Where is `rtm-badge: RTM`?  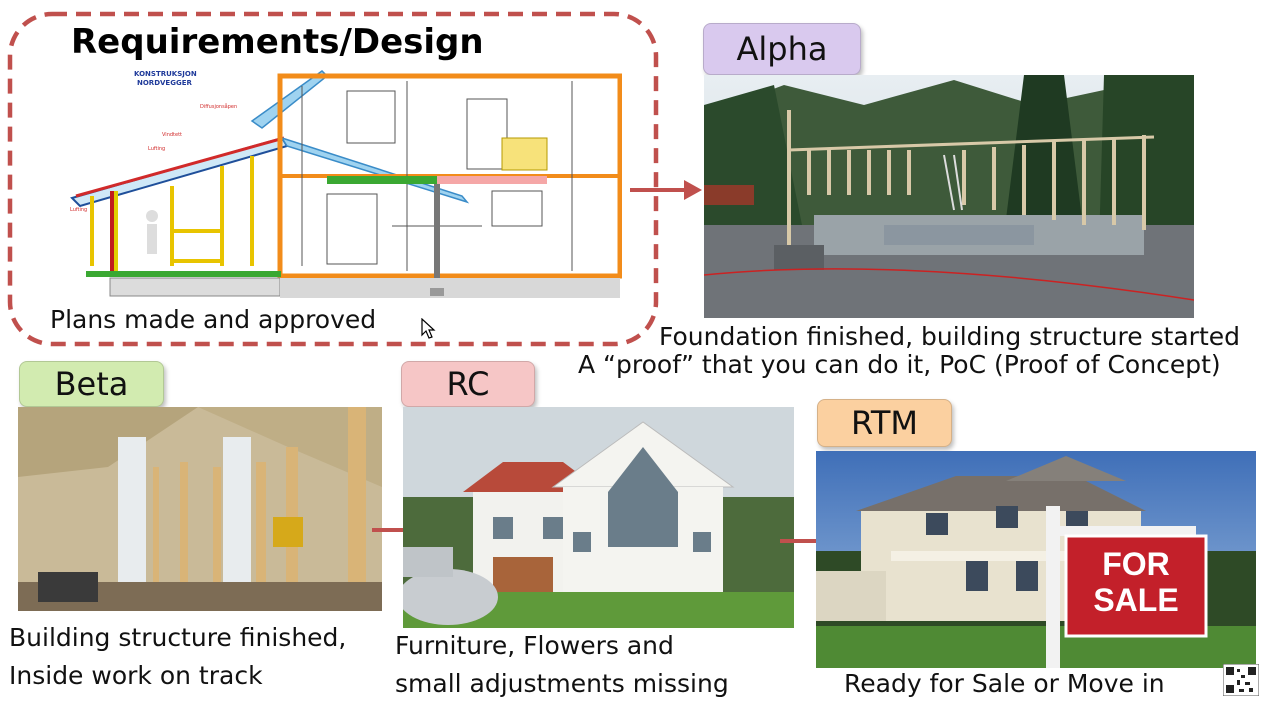 rtm-badge: RTM is located at coordinates (884, 423).